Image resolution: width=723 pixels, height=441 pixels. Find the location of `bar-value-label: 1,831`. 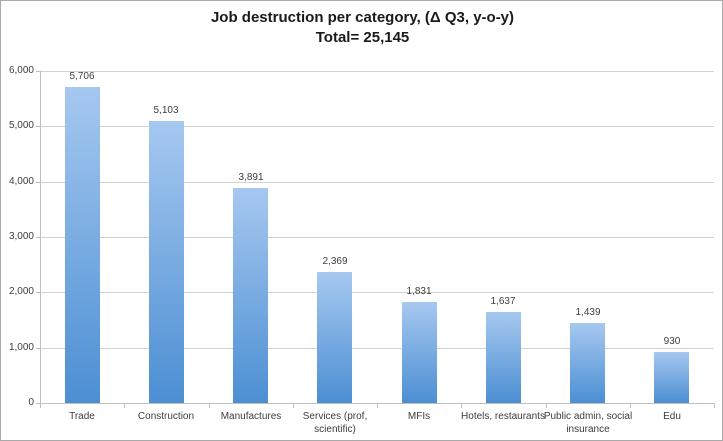

bar-value-label: 1,831 is located at coordinates (419, 291).